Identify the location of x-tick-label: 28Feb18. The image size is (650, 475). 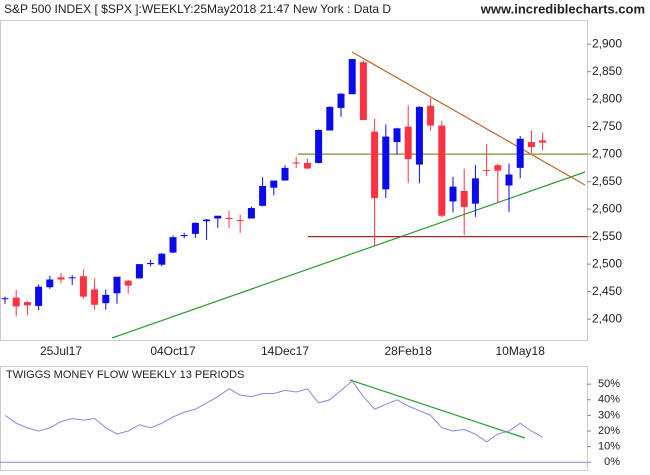
(409, 351).